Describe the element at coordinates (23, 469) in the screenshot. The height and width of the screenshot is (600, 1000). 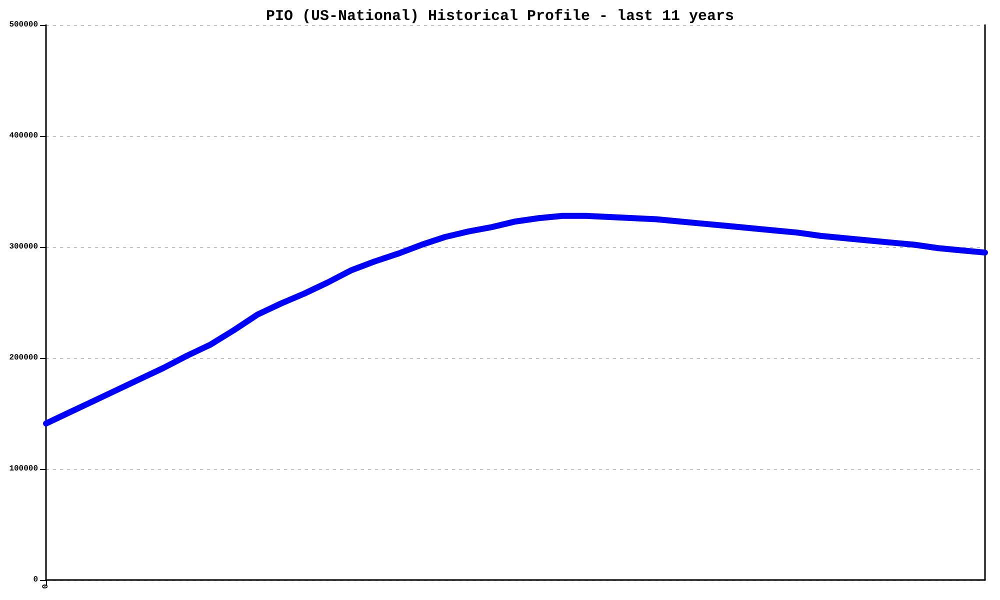
I see `y-tick-label: 100000` at that location.